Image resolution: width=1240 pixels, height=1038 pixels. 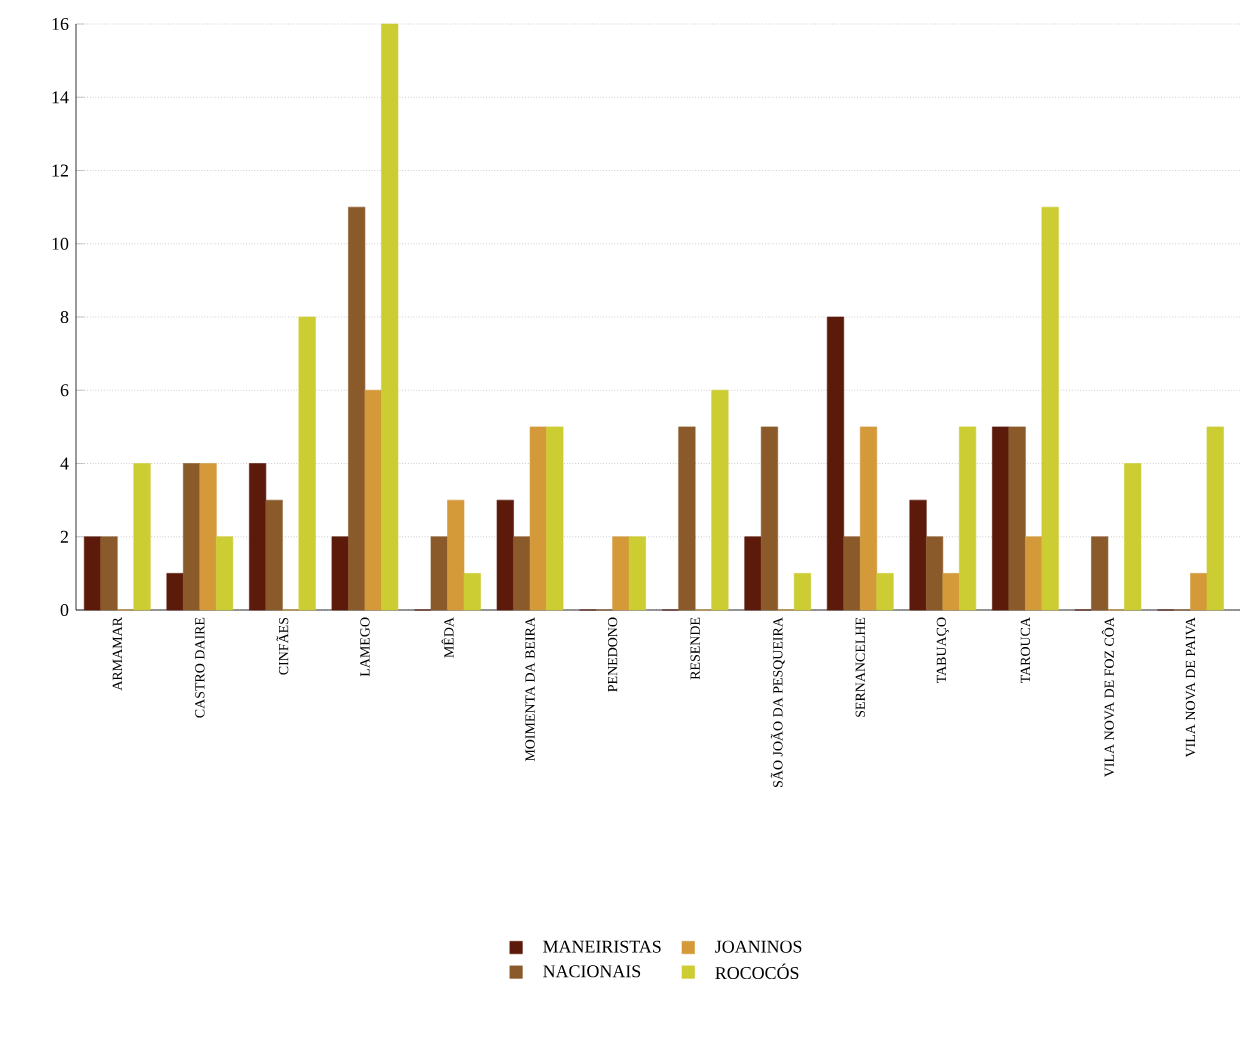 What do you see at coordinates (592, 971) in the screenshot?
I see `legend-label: NACIONAIS` at bounding box center [592, 971].